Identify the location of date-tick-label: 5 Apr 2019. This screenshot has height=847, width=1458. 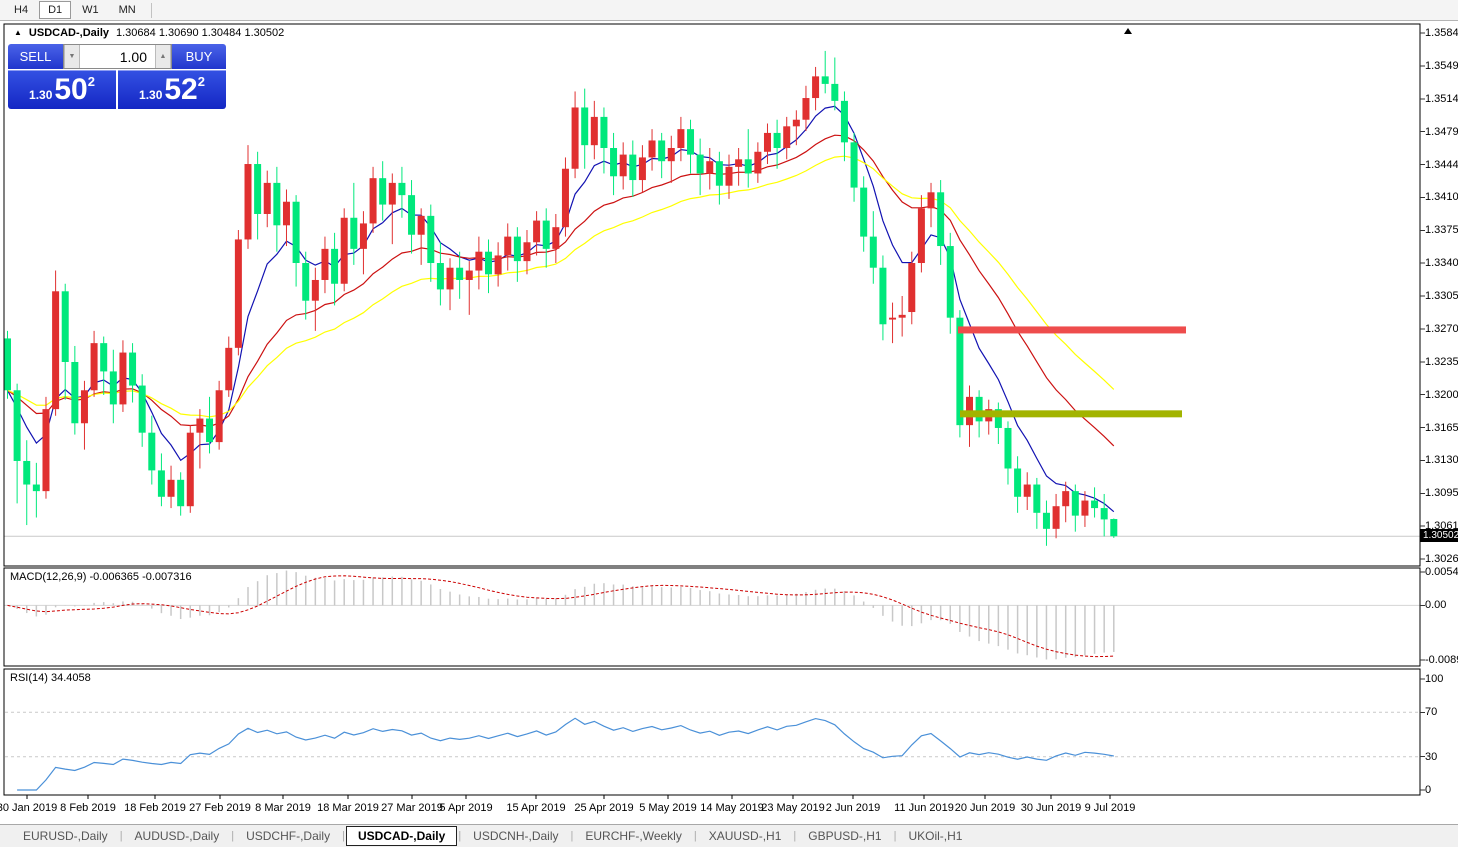
(466, 808).